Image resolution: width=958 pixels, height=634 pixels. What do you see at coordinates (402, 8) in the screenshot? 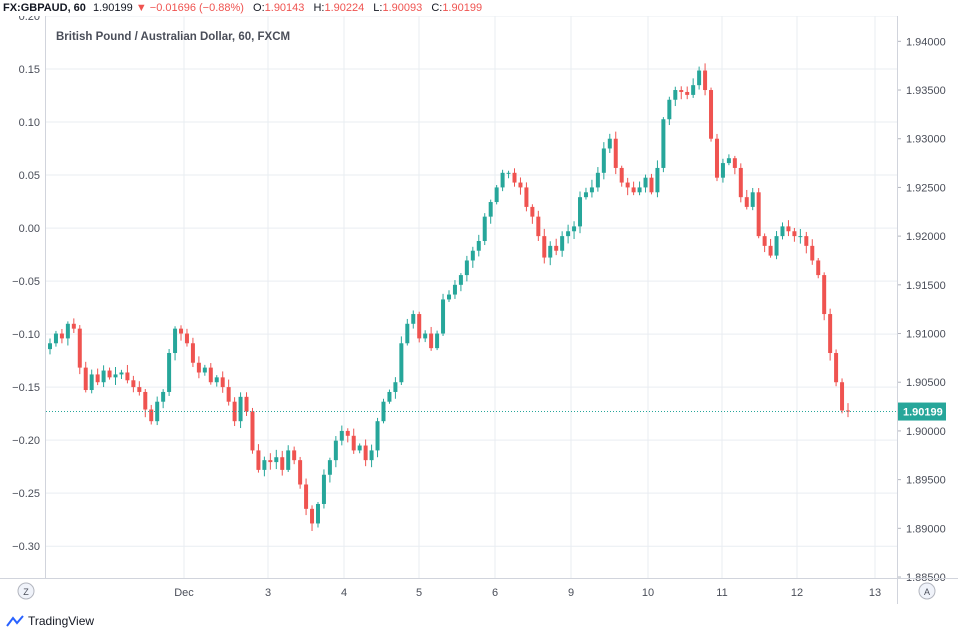
I see `low-value: 1.90093` at bounding box center [402, 8].